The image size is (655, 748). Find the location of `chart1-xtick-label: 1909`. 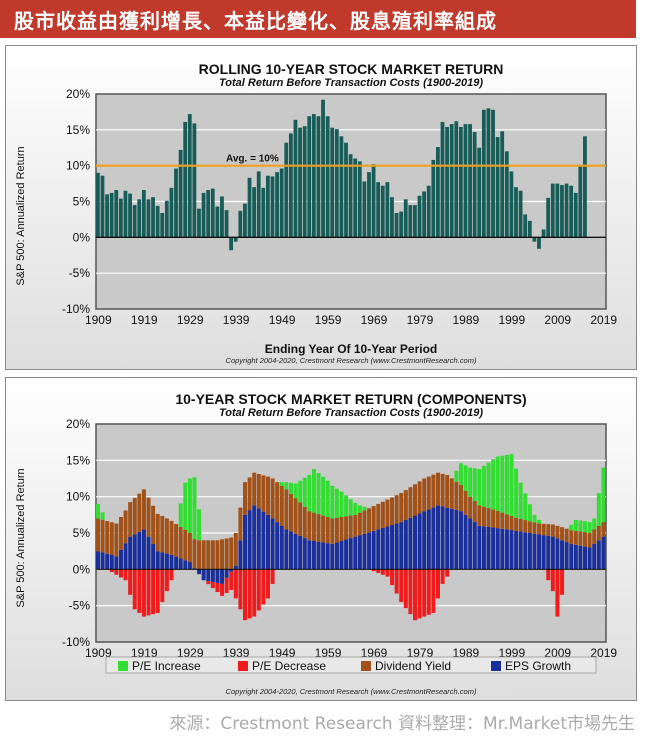

chart1-xtick-label: 1909 is located at coordinates (98, 320).